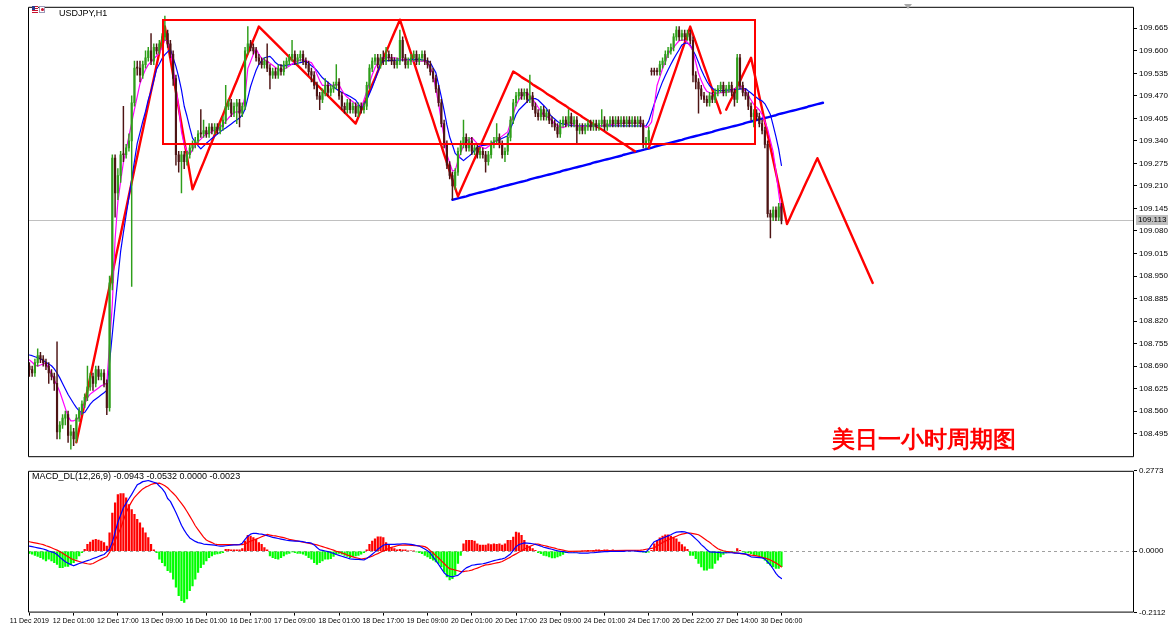  Describe the element at coordinates (1154, 433) in the screenshot. I see `y-tick-label: 108.495` at that location.